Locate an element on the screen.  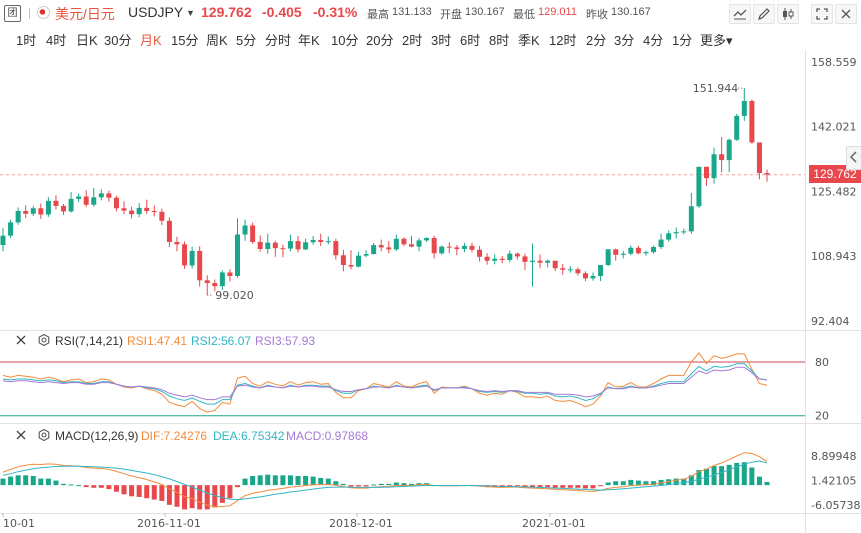
tab-1分: 1分 is located at coordinates (682, 40).